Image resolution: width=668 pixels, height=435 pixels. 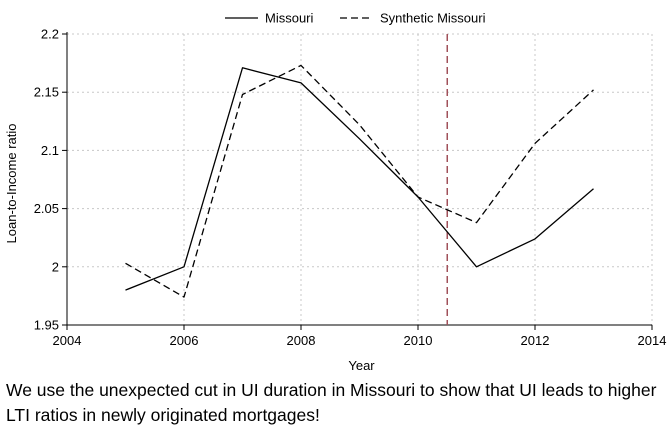 I want to click on y-tick-label: 2.05, so click(x=46, y=208).